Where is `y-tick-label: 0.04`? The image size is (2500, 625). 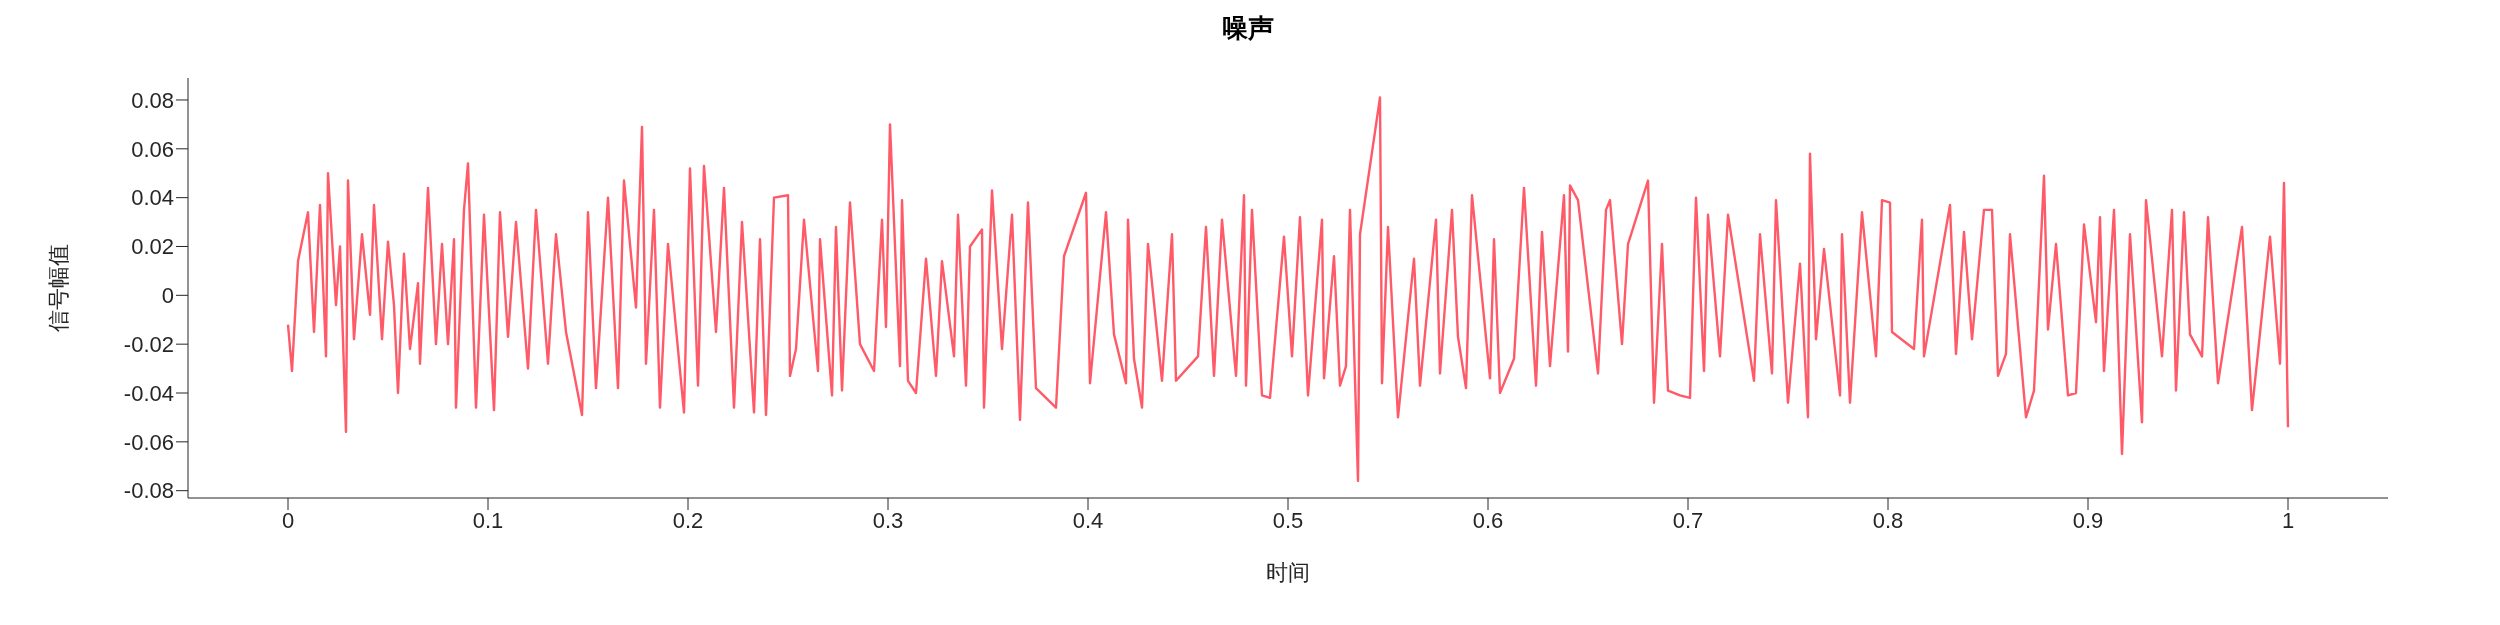 y-tick-label: 0.04 is located at coordinates (152, 198).